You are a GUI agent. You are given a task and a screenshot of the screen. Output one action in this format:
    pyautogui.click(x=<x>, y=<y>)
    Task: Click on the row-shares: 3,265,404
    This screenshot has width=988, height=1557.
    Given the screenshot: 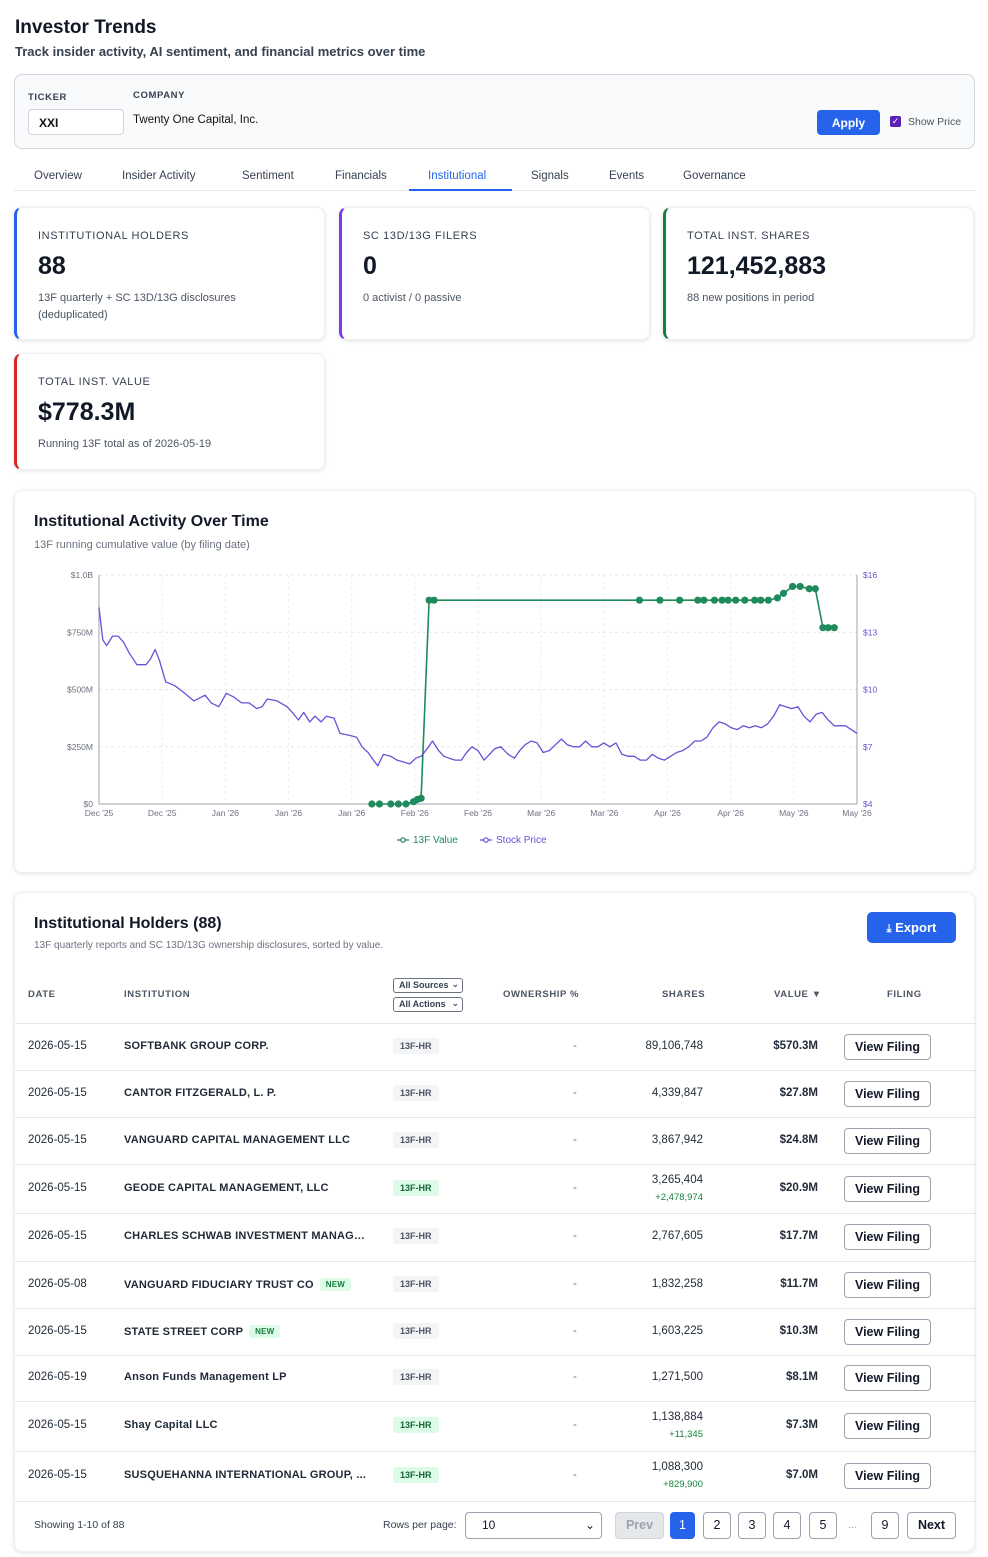 What is the action you would take?
    pyautogui.click(x=677, y=1179)
    